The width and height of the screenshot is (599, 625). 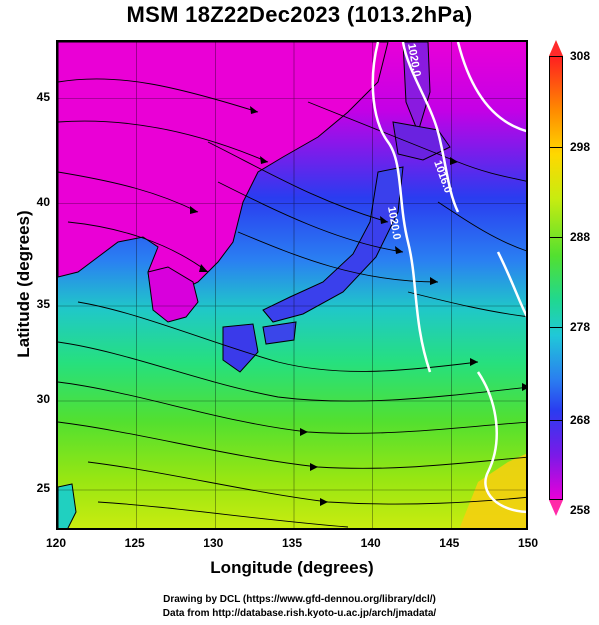 I want to click on x-tick-125: 125, so click(x=134, y=543).